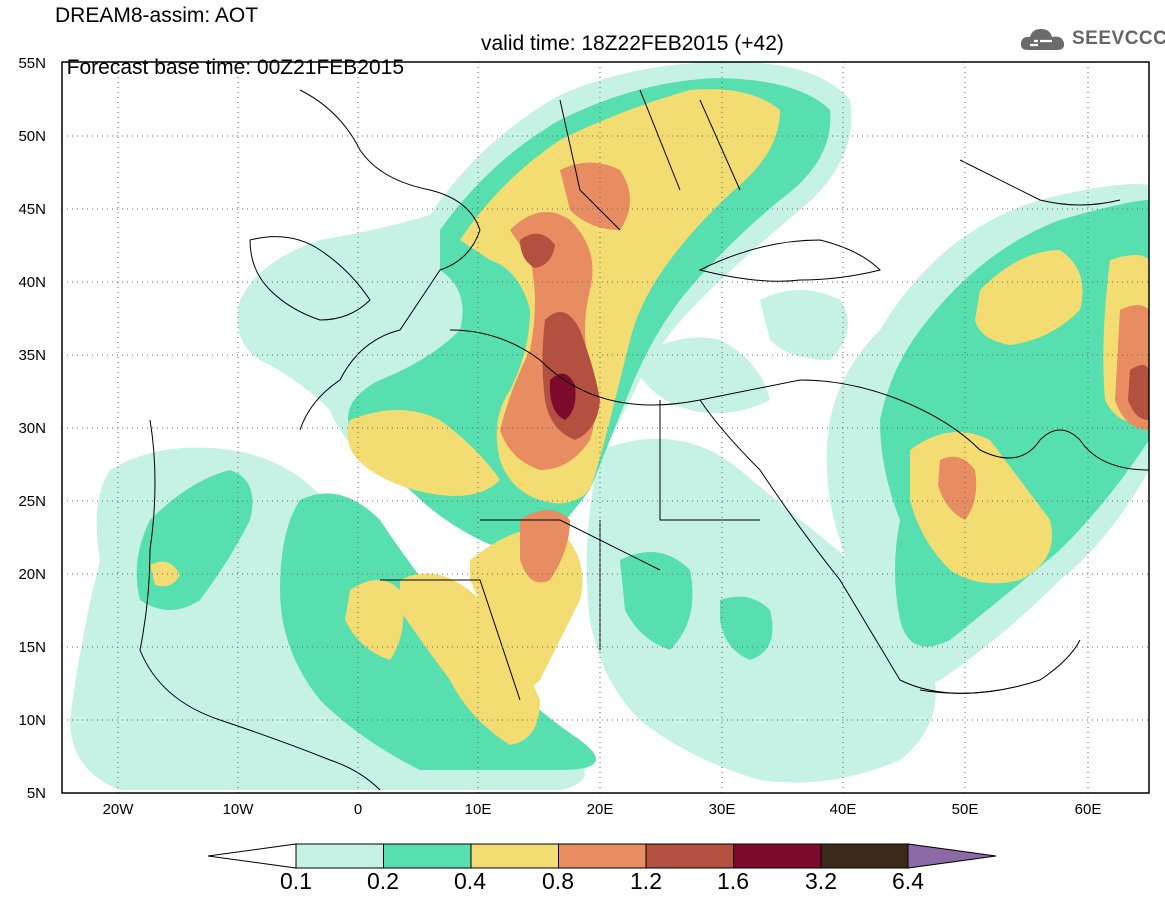 The width and height of the screenshot is (1165, 905). Describe the element at coordinates (252, 856) in the screenshot. I see `colorbar-under-arrow` at that location.